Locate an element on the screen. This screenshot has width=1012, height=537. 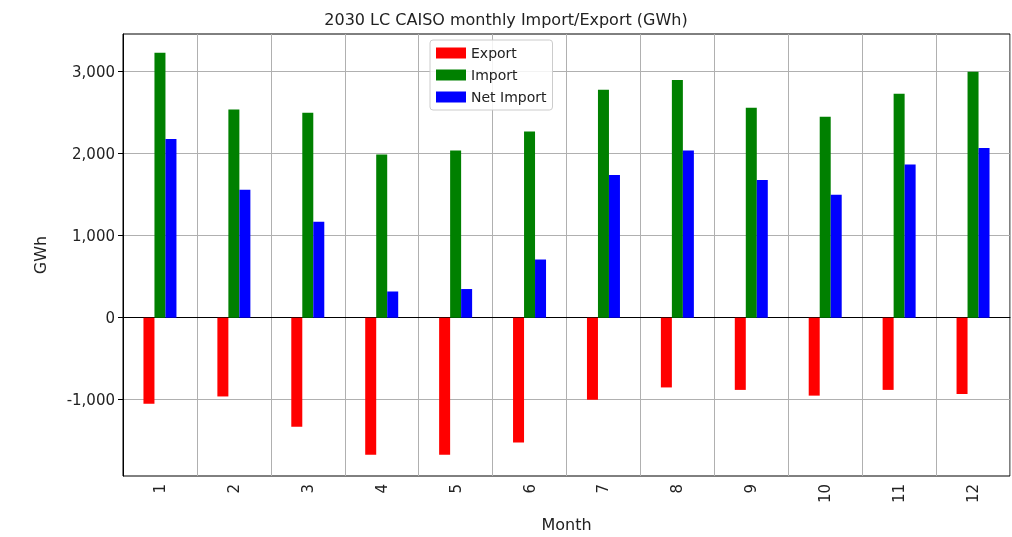
x-tick-label: 7 is located at coordinates (603, 489).